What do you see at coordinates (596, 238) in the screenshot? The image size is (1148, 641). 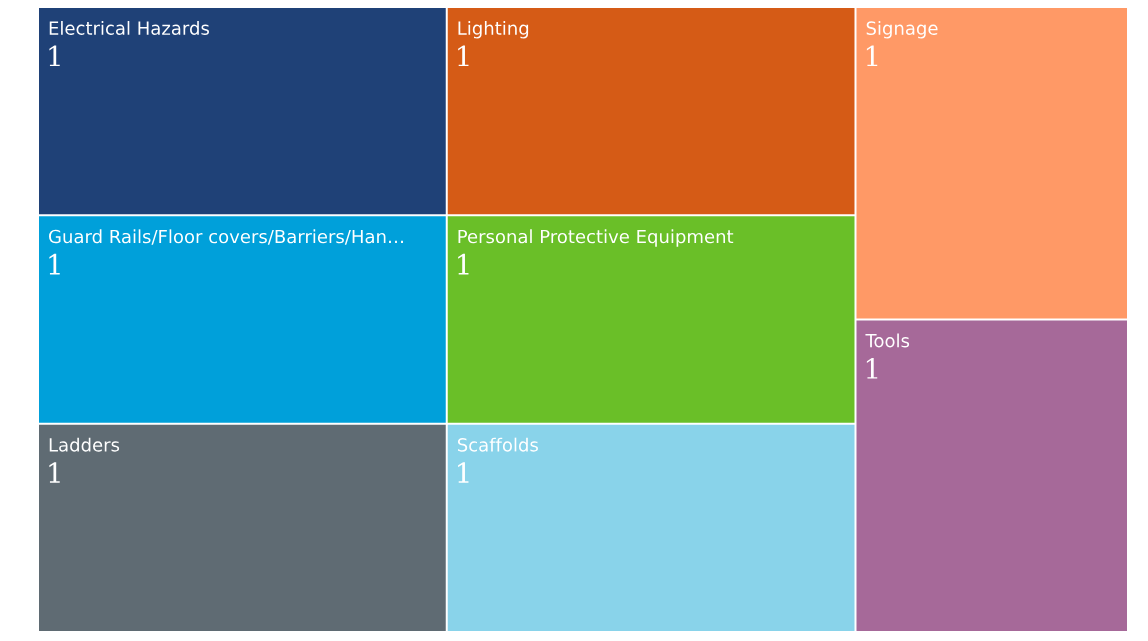 I see `category-label: Personal Protective Equipment` at bounding box center [596, 238].